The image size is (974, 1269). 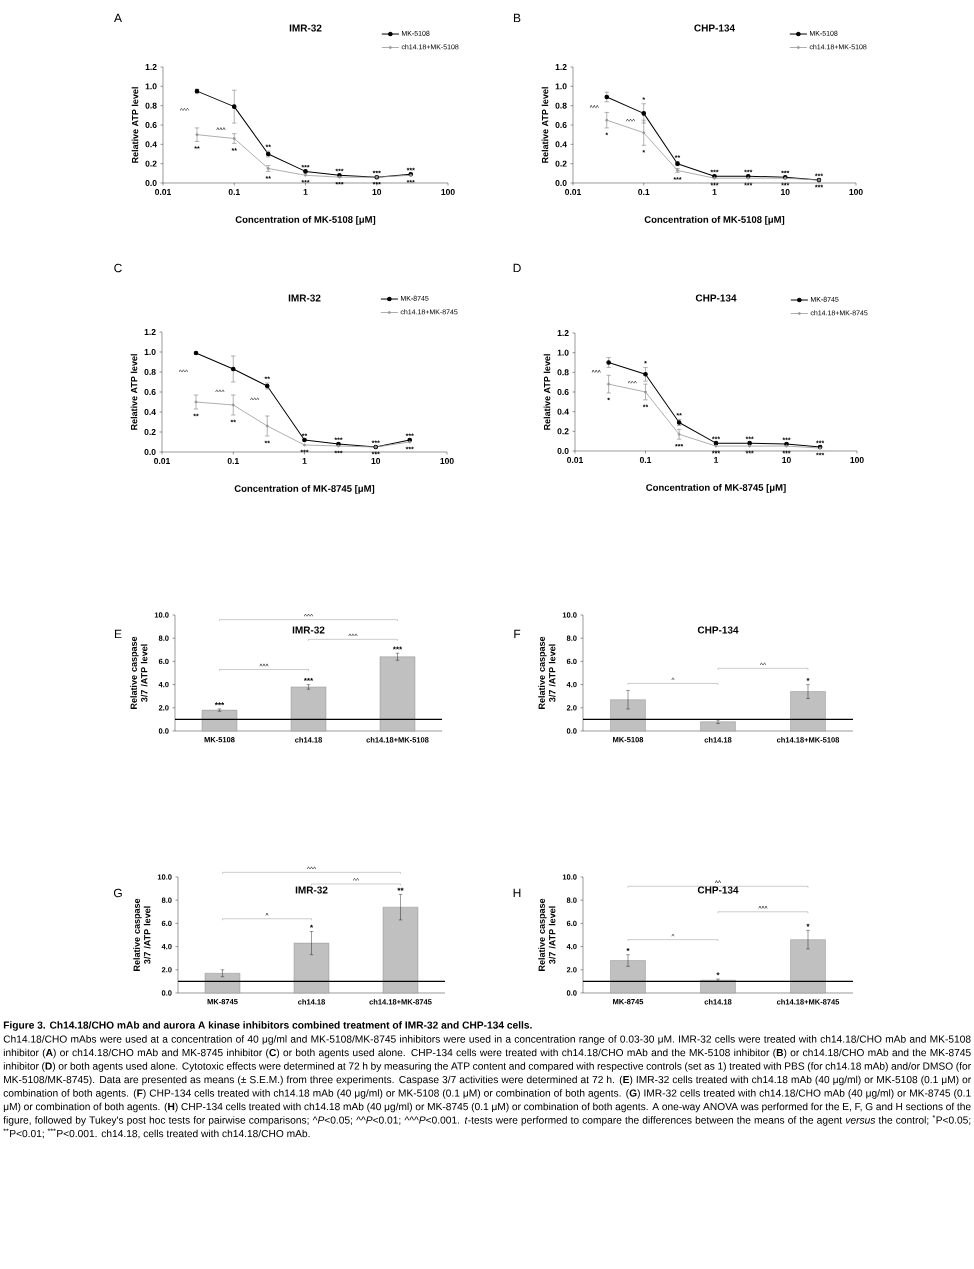 What do you see at coordinates (267, 1026) in the screenshot?
I see `caption: Figure 3. Ch14.18/CHO mAb and aurora A kinase inhibitors combined treatment of IMR-32 and CHP-134 cells.` at bounding box center [267, 1026].